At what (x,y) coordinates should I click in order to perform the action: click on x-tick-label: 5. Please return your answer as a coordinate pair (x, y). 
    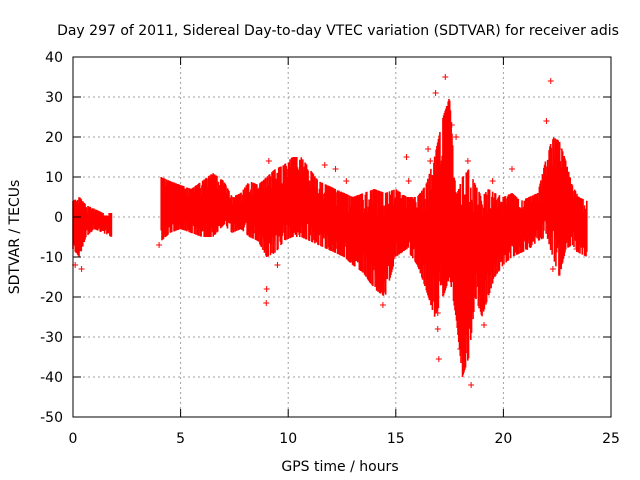
    Looking at the image, I should click on (180, 439).